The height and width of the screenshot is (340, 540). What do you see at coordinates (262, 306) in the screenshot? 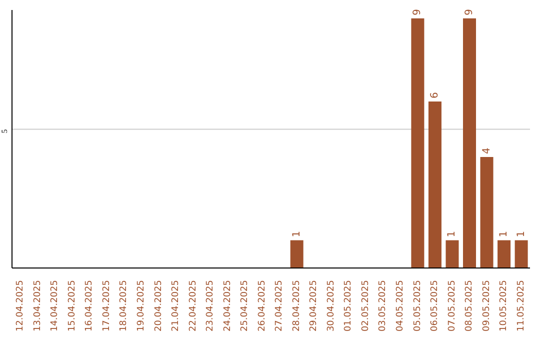
I see `x-tick-label: 26.04.2025` at bounding box center [262, 306].